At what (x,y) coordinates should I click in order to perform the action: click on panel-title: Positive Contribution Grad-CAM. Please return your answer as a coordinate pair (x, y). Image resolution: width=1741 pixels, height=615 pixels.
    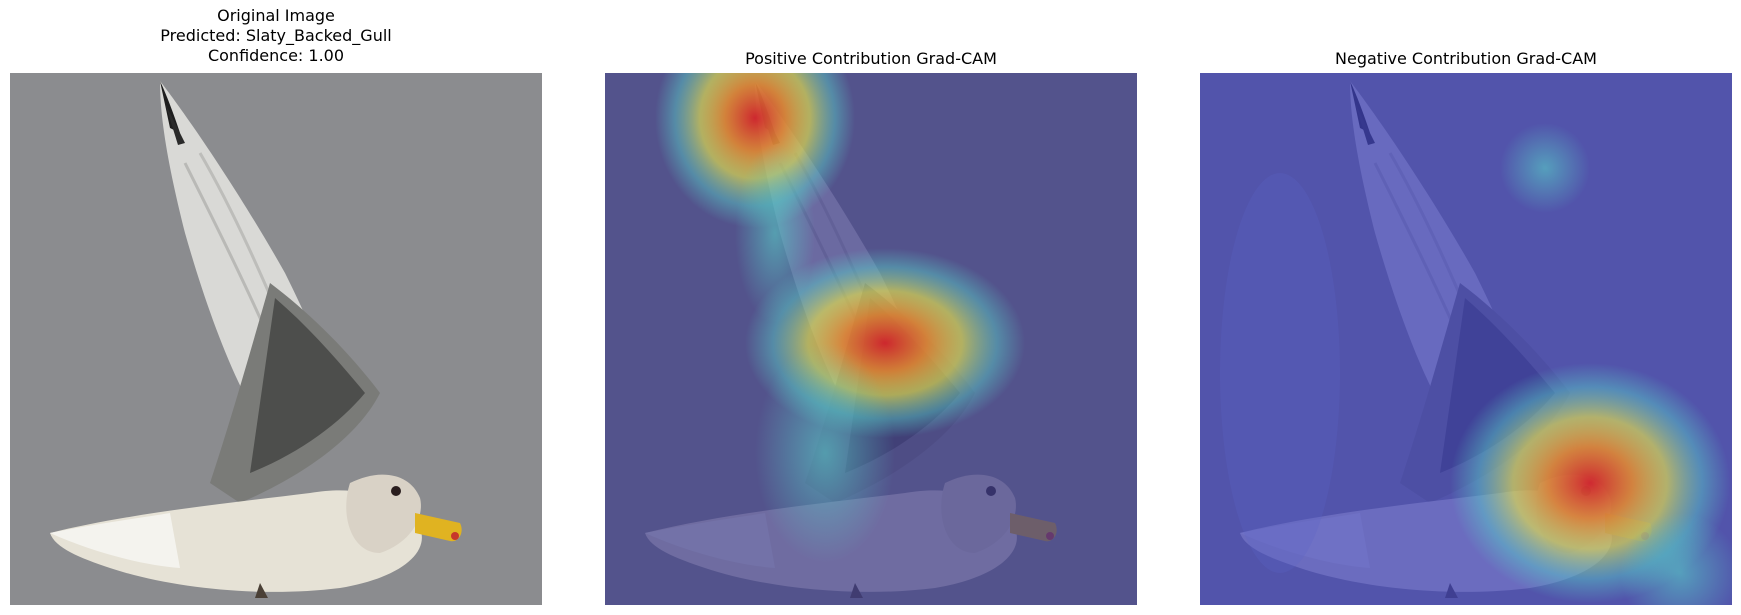
    Looking at the image, I should click on (871, 59).